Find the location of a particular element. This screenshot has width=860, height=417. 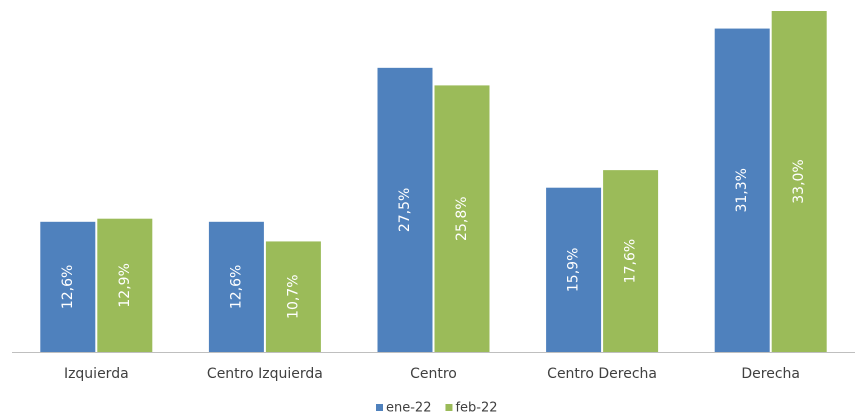

value-label: 10,7% is located at coordinates (293, 296).